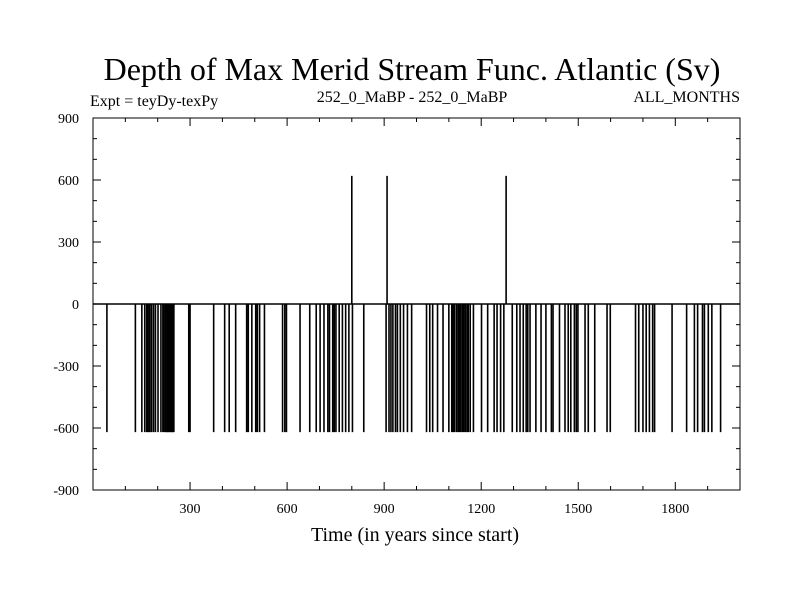 Image resolution: width=800 pixels, height=600 pixels. What do you see at coordinates (578, 509) in the screenshot?
I see `x-tick-label: 1500` at bounding box center [578, 509].